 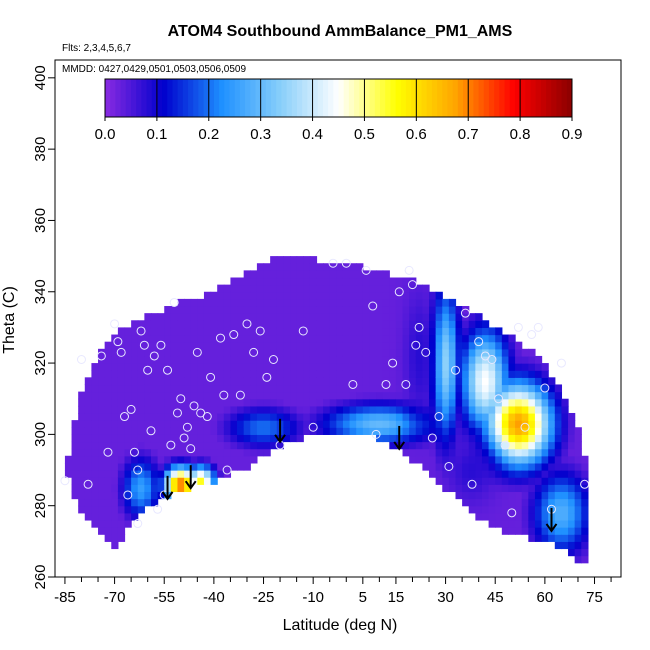 What do you see at coordinates (156, 134) in the screenshot?
I see `colorbar-tick-label: 0.1` at bounding box center [156, 134].